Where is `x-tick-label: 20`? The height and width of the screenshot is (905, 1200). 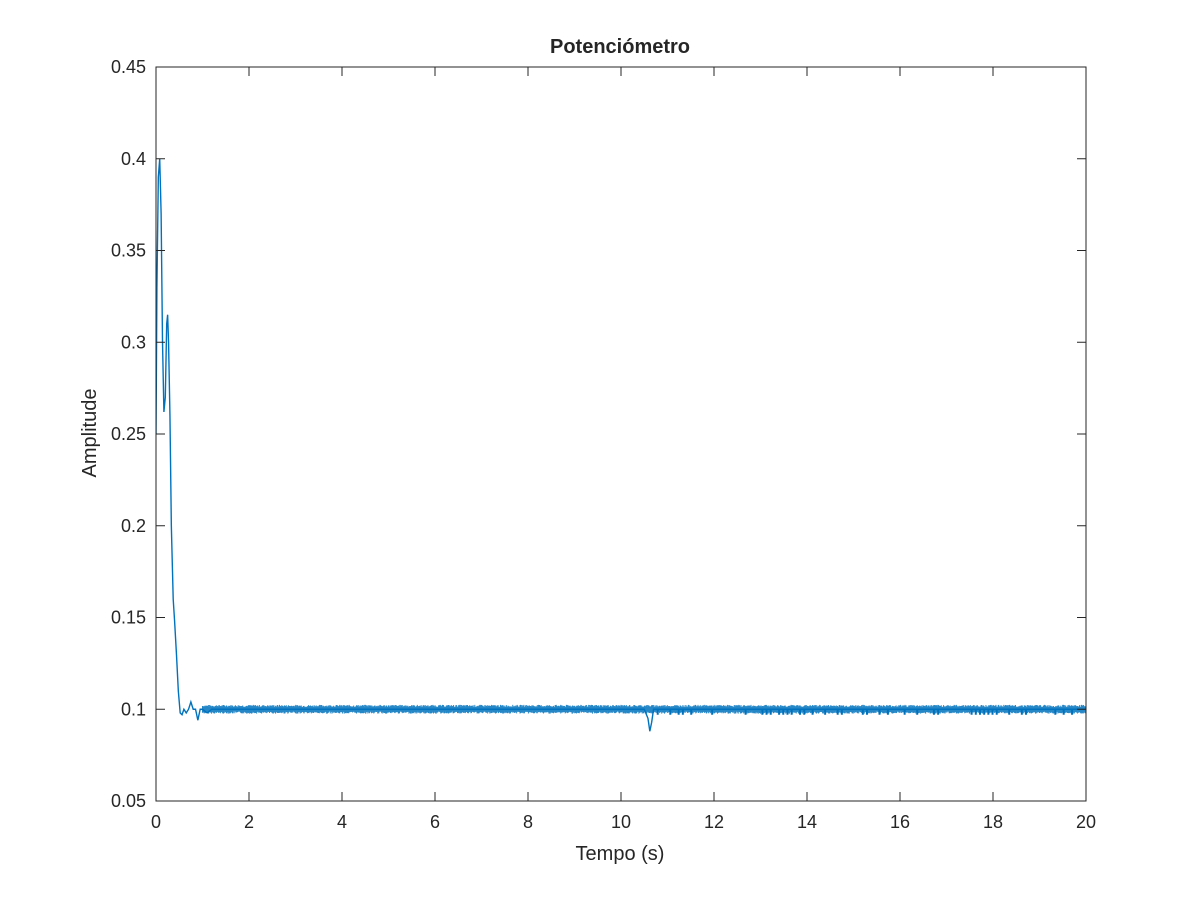 x-tick-label: 20 is located at coordinates (1086, 822).